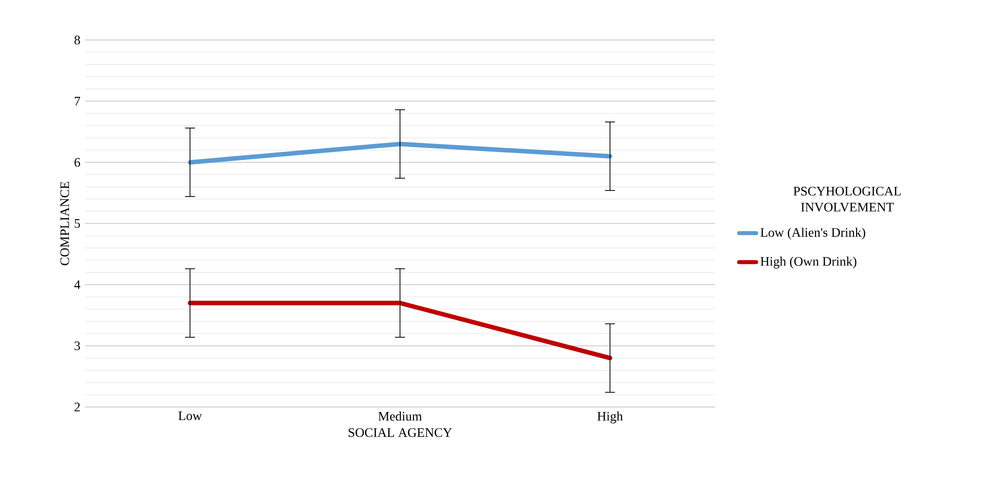 Image resolution: width=989 pixels, height=482 pixels. I want to click on x-tick-label: Low, so click(190, 416).